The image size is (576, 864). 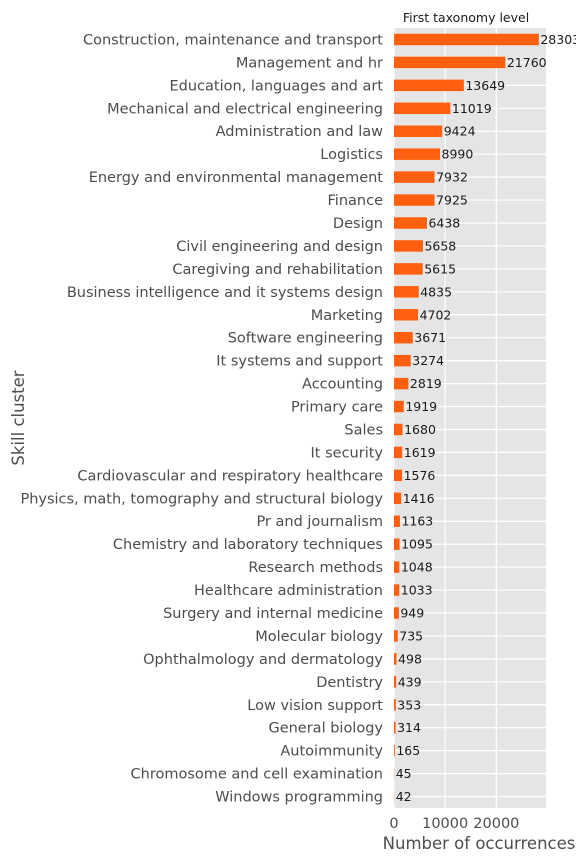 What do you see at coordinates (426, 383) in the screenshot?
I see `data-label: 2819` at bounding box center [426, 383].